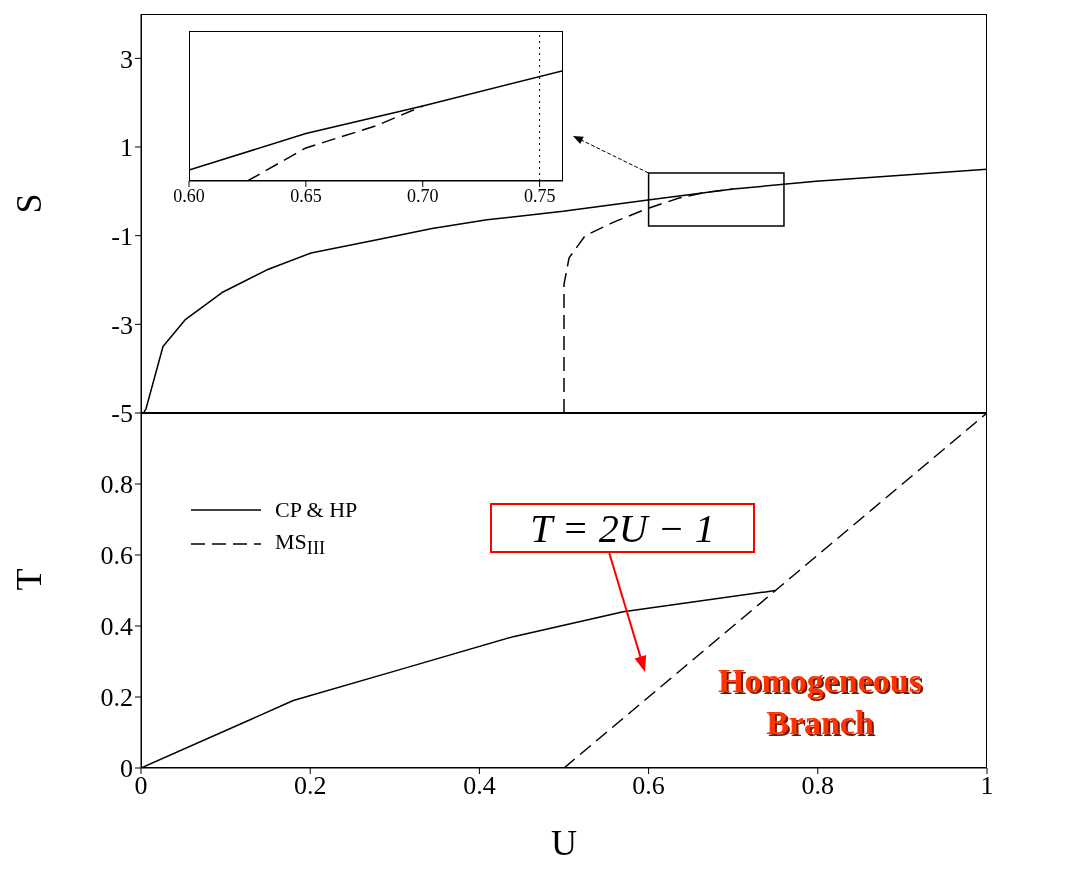 The image size is (1070, 885). What do you see at coordinates (648, 786) in the screenshot?
I see `x-tick-label: 0.6` at bounding box center [648, 786].